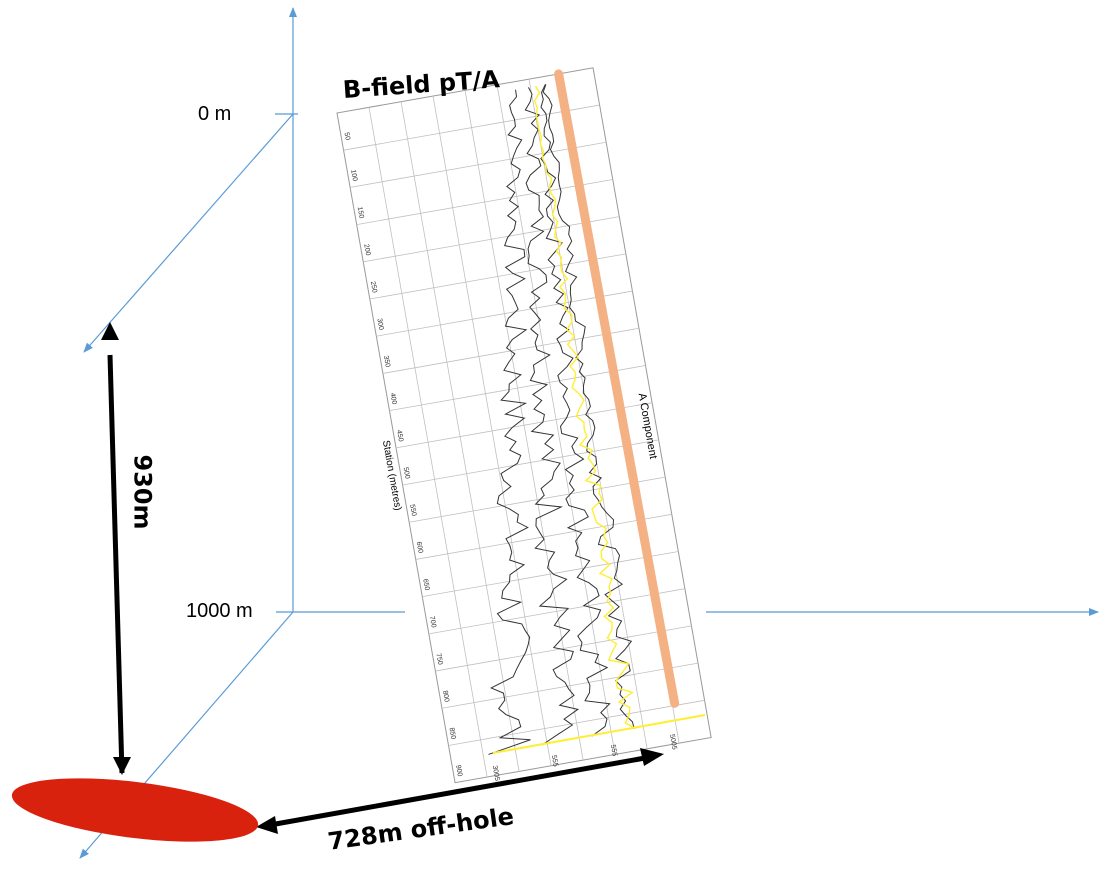  I want to click on vertical-distance-label: 930m, so click(142, 492).